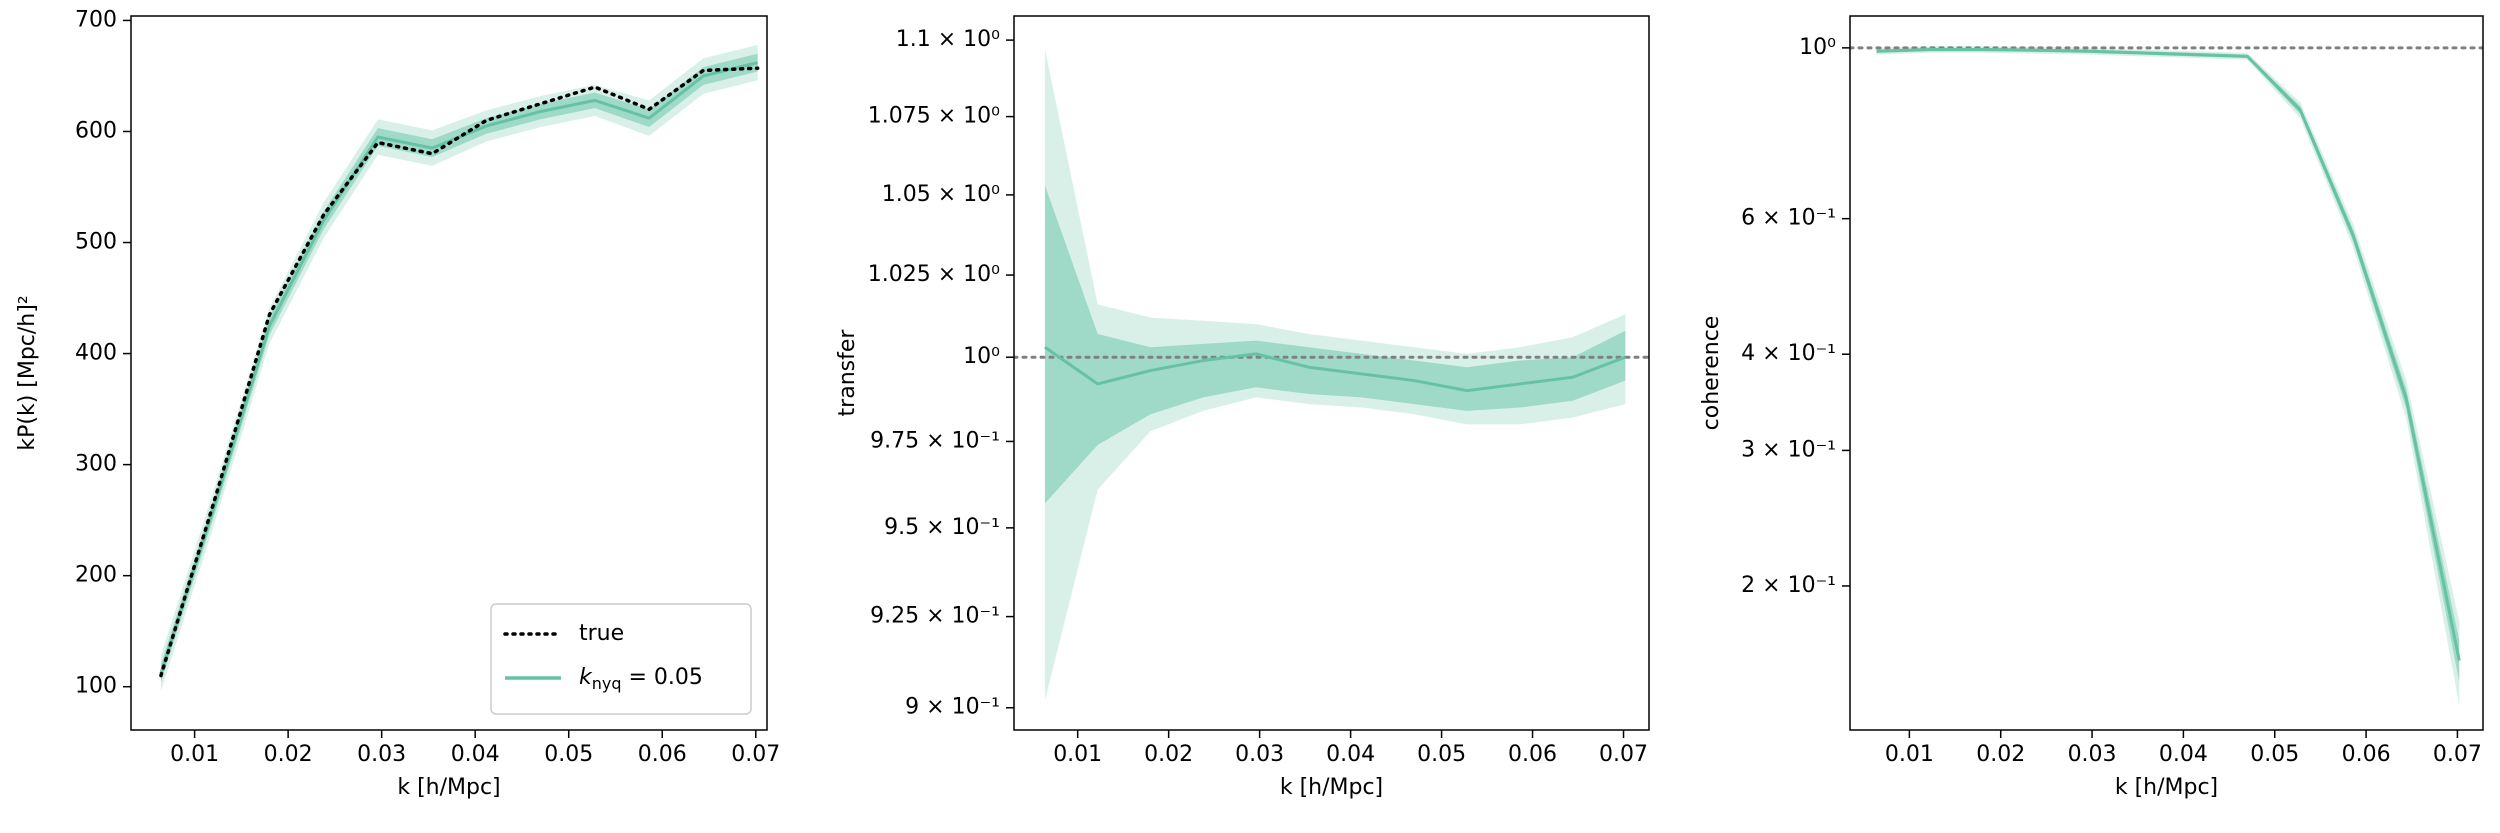 Image resolution: width=2500 pixels, height=833 pixels. What do you see at coordinates (601, 633) in the screenshot?
I see `legend-label: true` at bounding box center [601, 633].